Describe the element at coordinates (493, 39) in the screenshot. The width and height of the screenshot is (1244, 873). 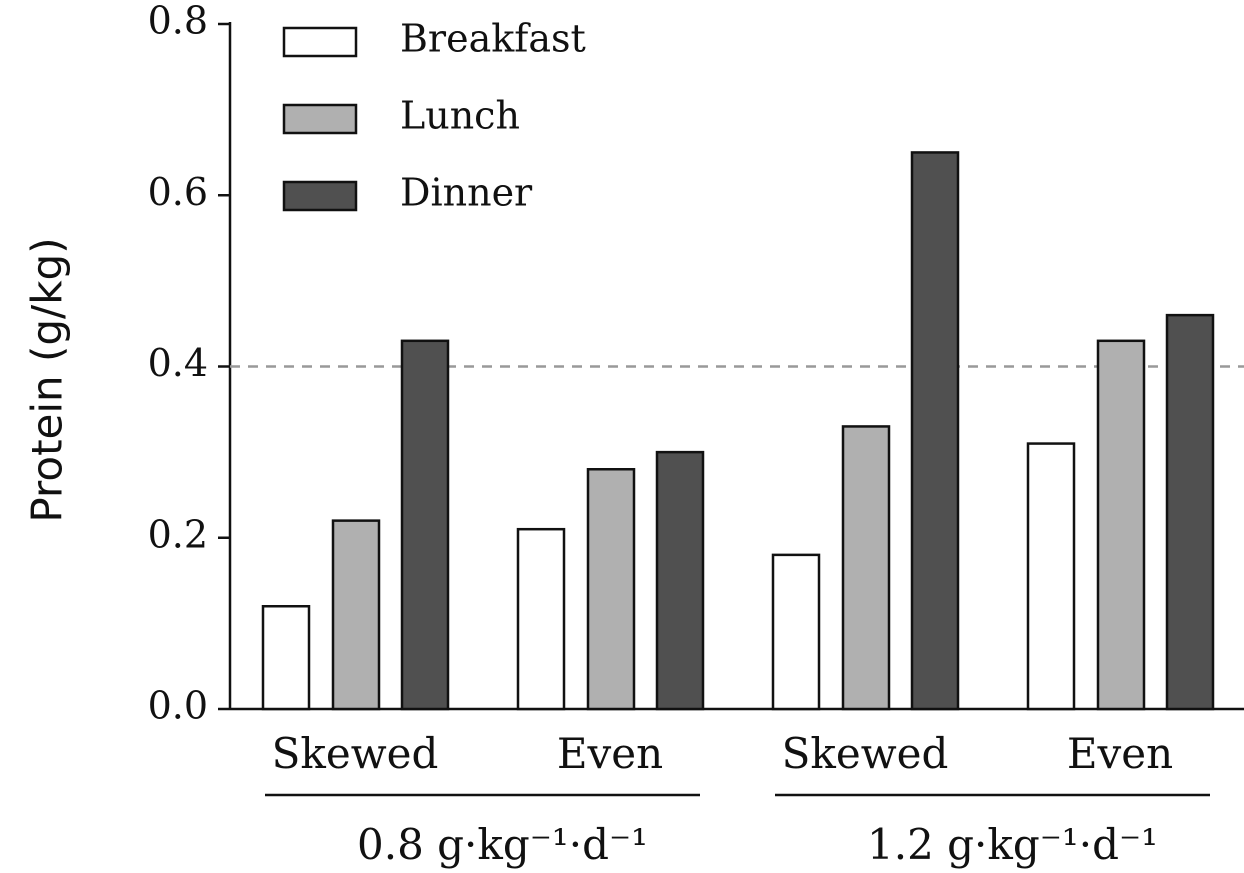
I see `legend-label: Breakfast` at that location.